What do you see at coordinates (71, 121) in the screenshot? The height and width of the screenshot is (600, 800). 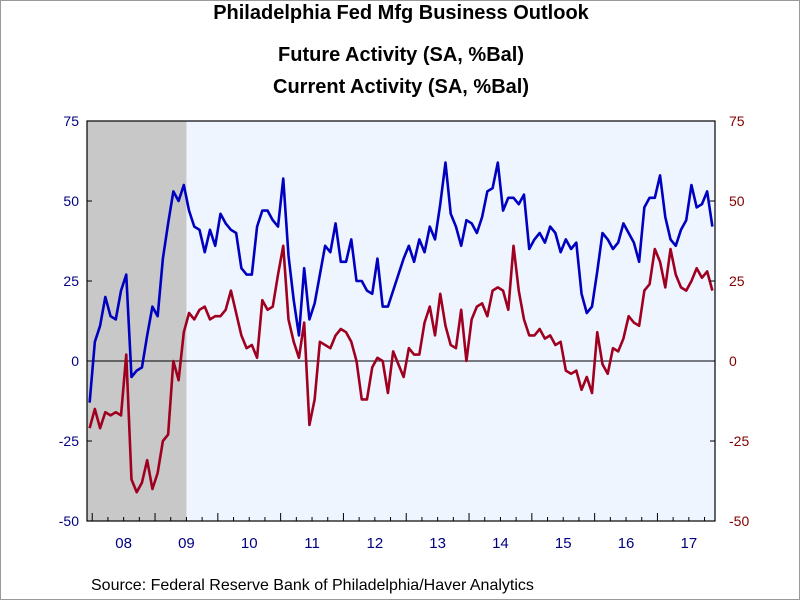 I see `y-tick-label-left: 75` at bounding box center [71, 121].